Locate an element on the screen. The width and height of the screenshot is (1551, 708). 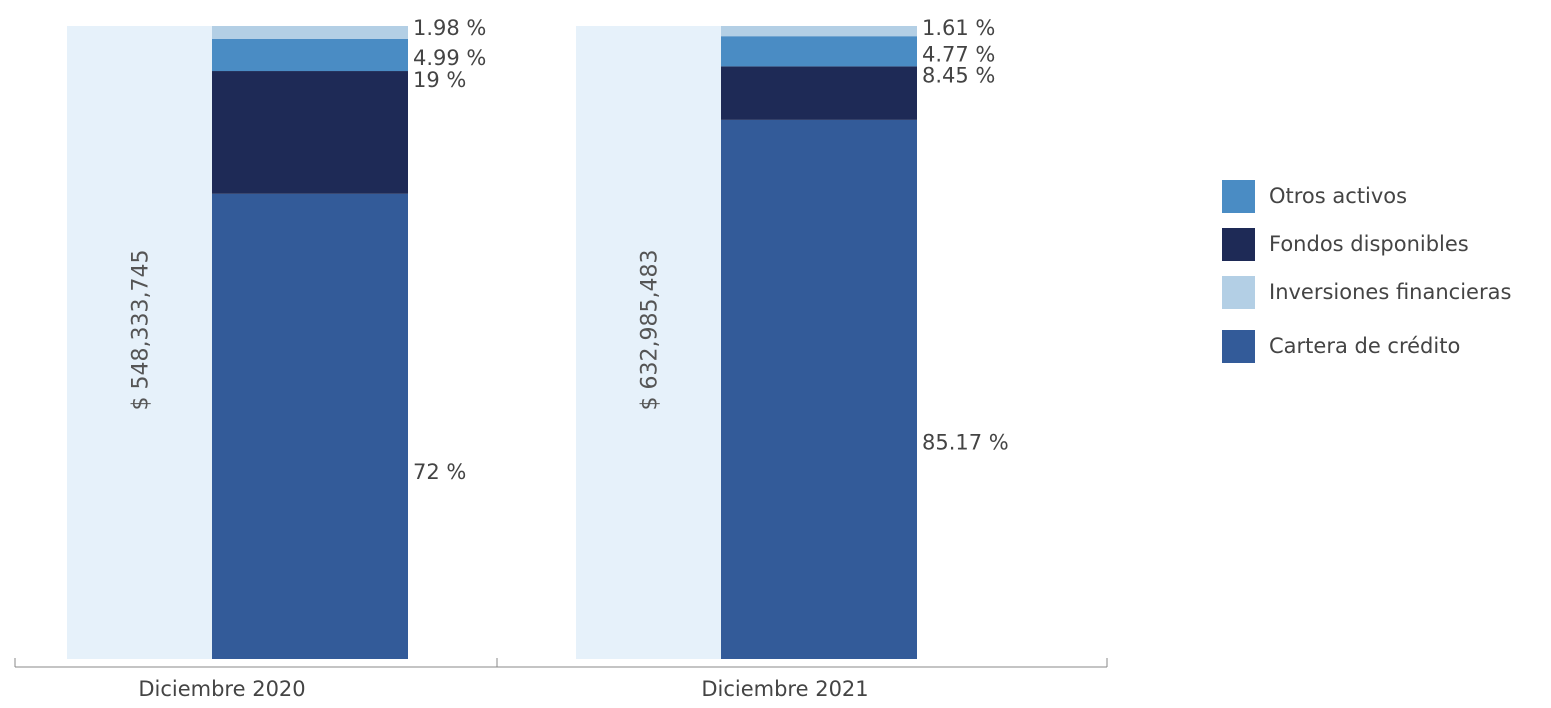
legend-swatch-cartera-de-credito is located at coordinates (1238, 346).